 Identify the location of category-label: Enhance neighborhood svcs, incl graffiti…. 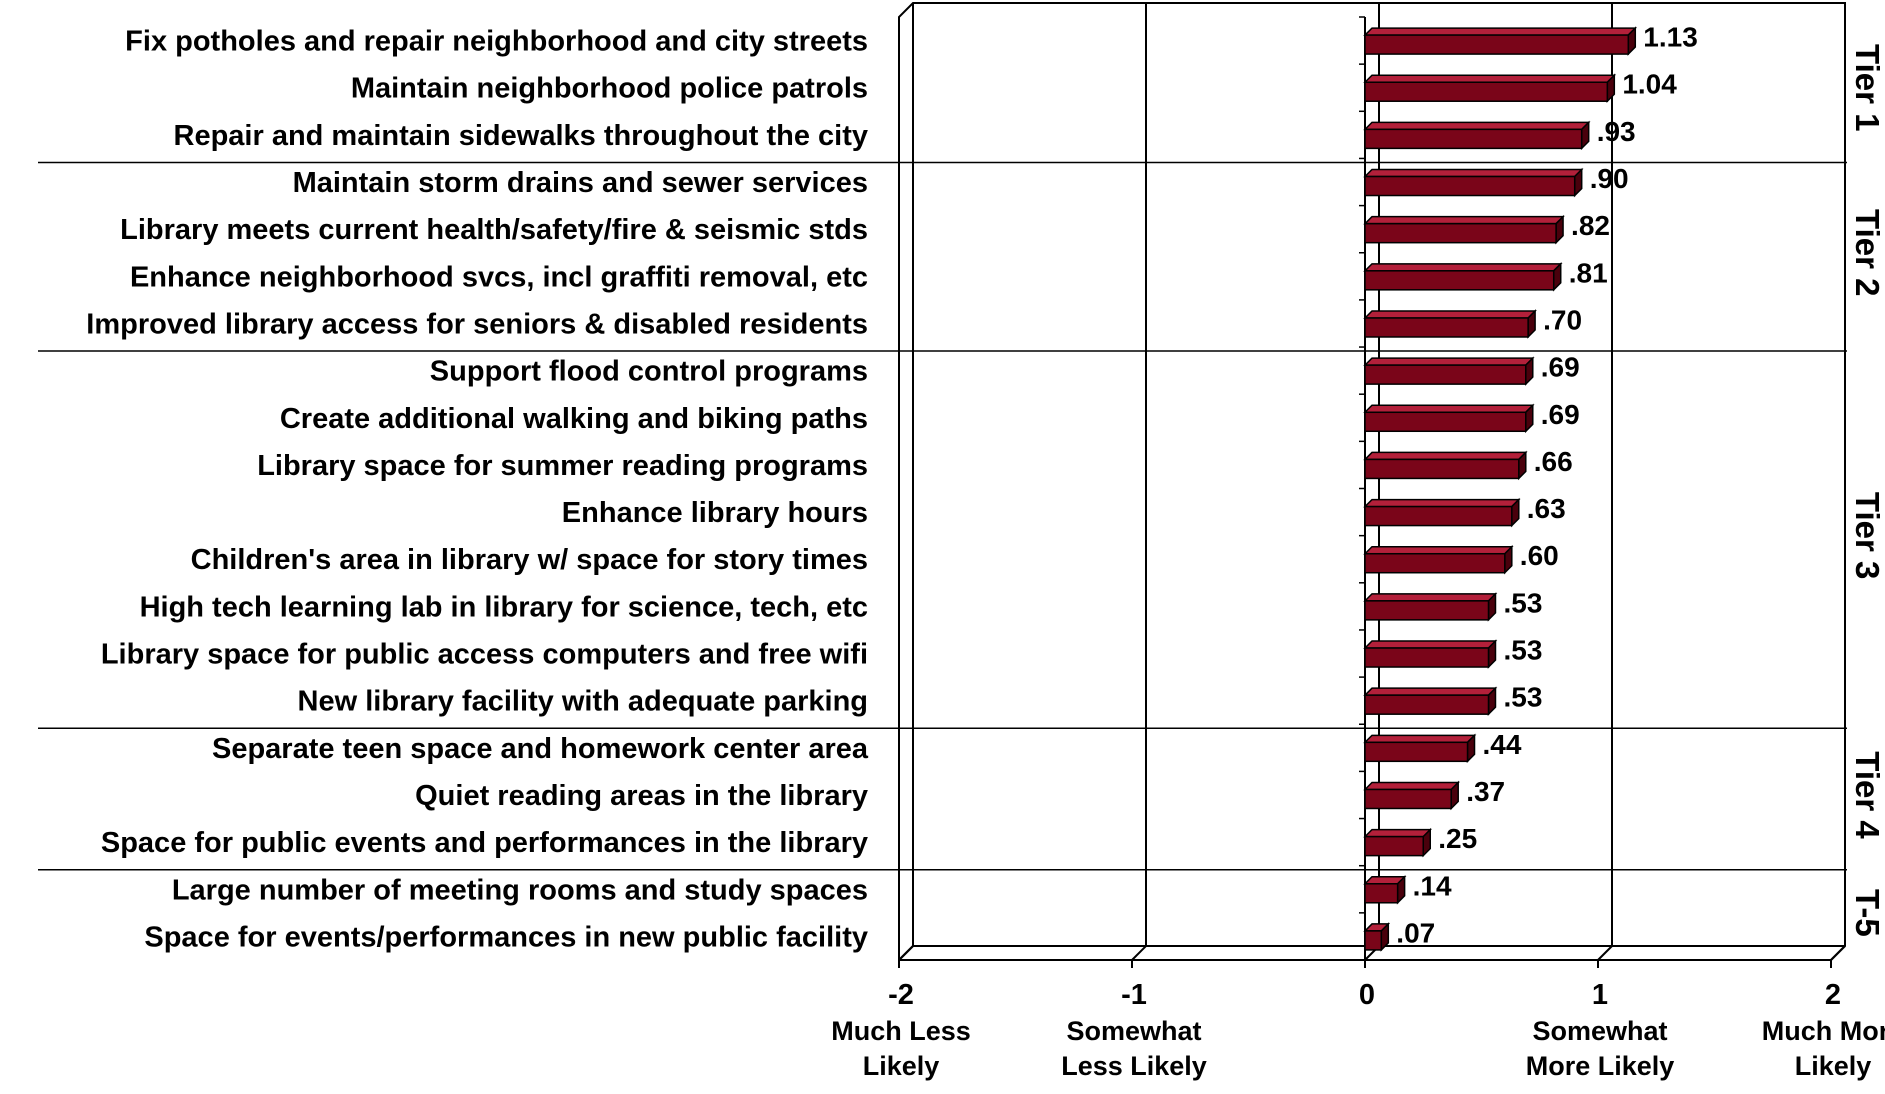
(499, 277).